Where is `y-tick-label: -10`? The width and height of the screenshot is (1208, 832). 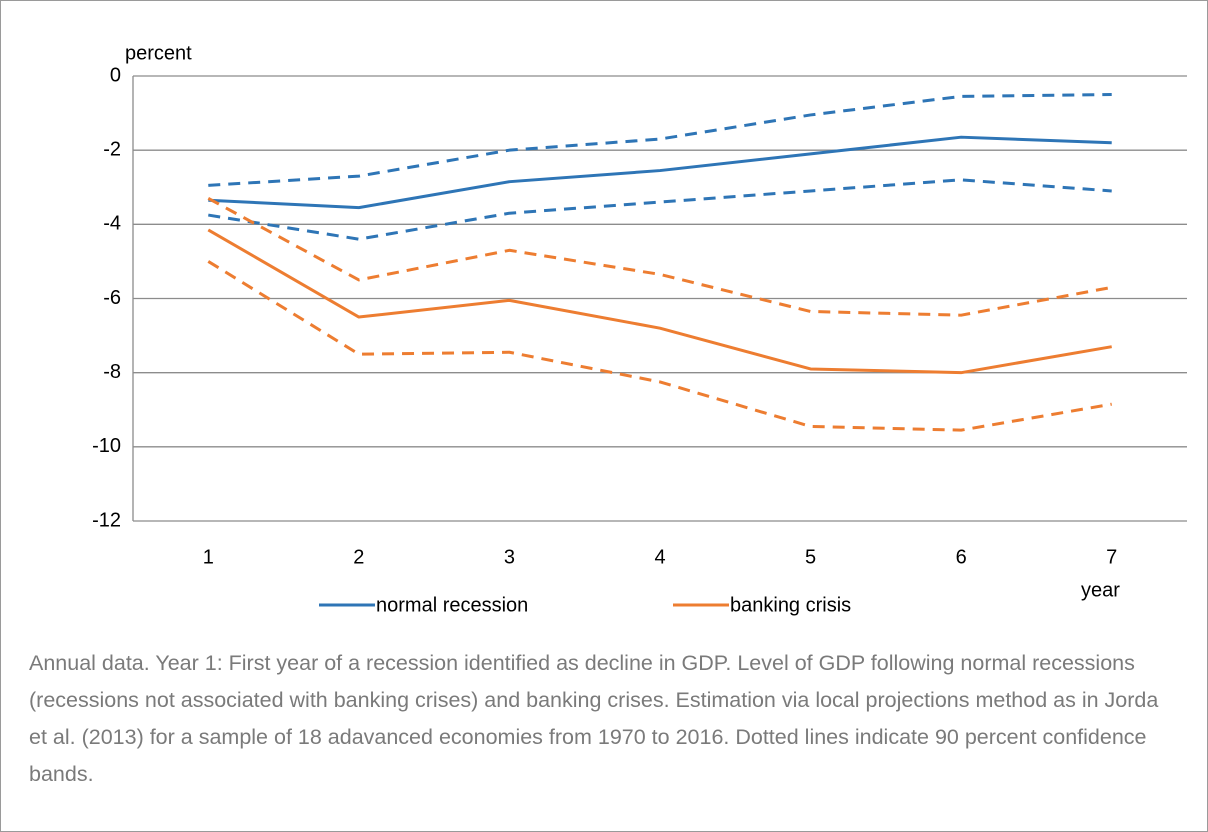 y-tick-label: -10 is located at coordinates (106, 446).